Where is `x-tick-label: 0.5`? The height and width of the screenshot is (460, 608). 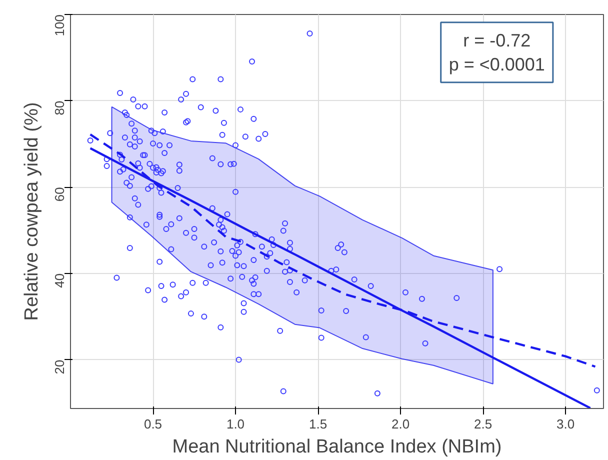
x-tick-label: 0.5 is located at coordinates (153, 424).